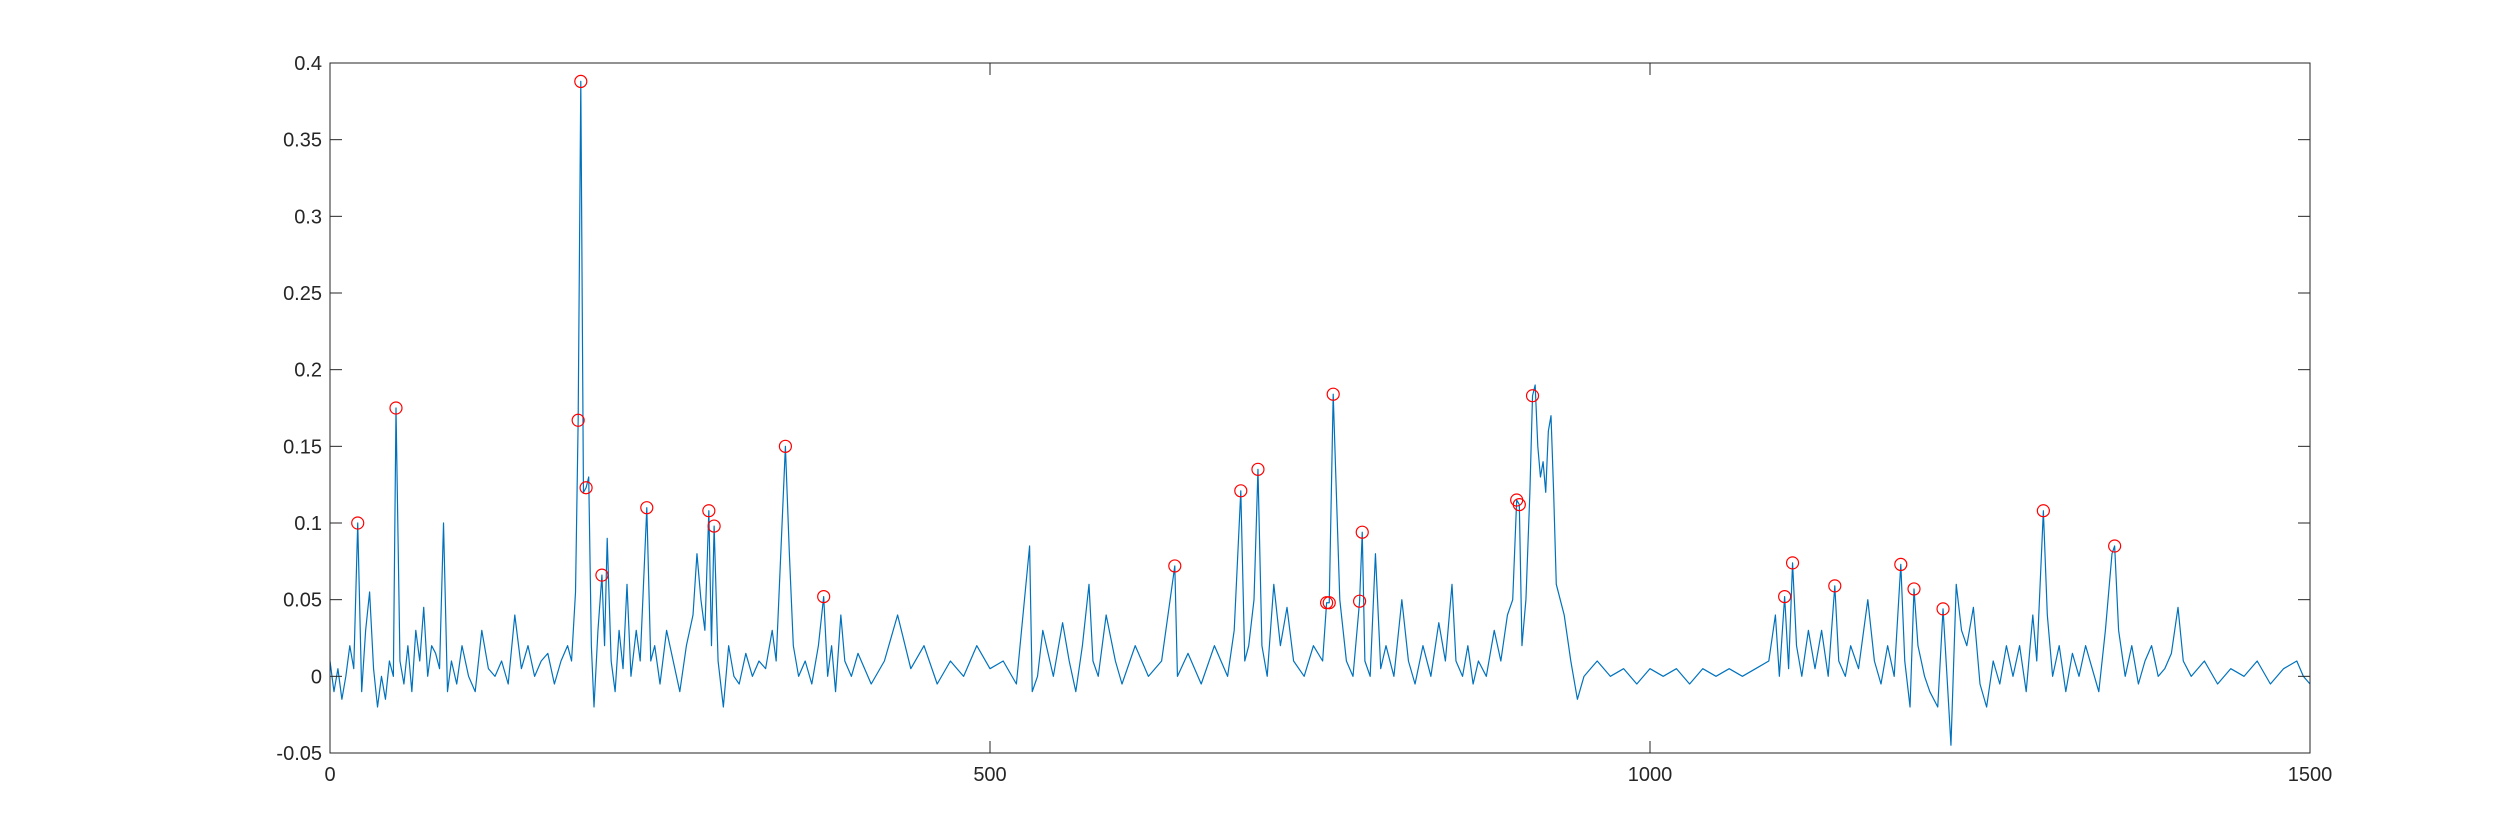 This screenshot has width=2500, height=833. I want to click on y-tick-label: 0, so click(316, 677).